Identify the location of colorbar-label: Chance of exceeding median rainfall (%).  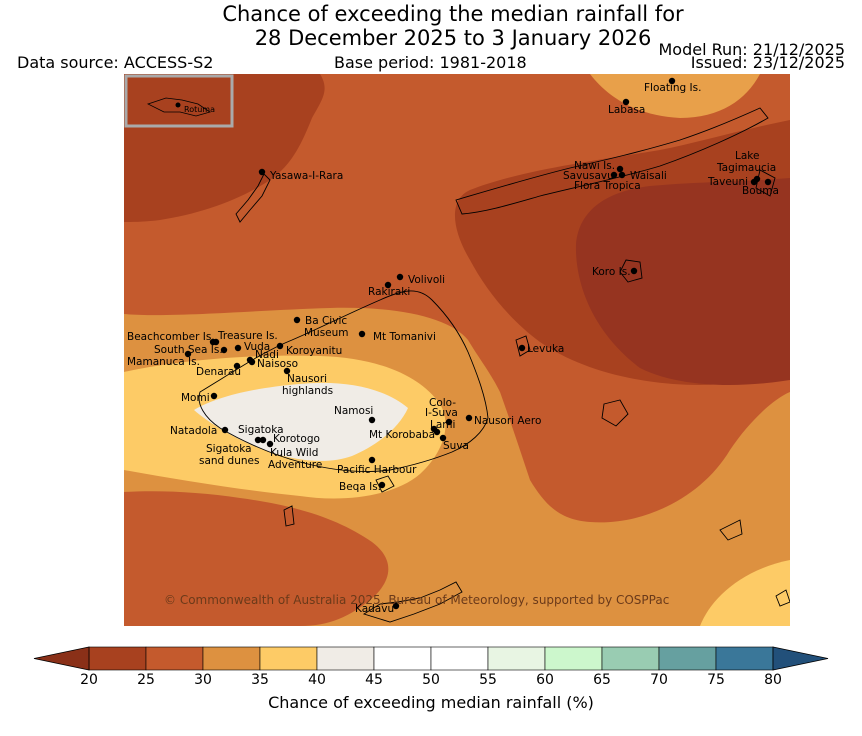
(431, 702).